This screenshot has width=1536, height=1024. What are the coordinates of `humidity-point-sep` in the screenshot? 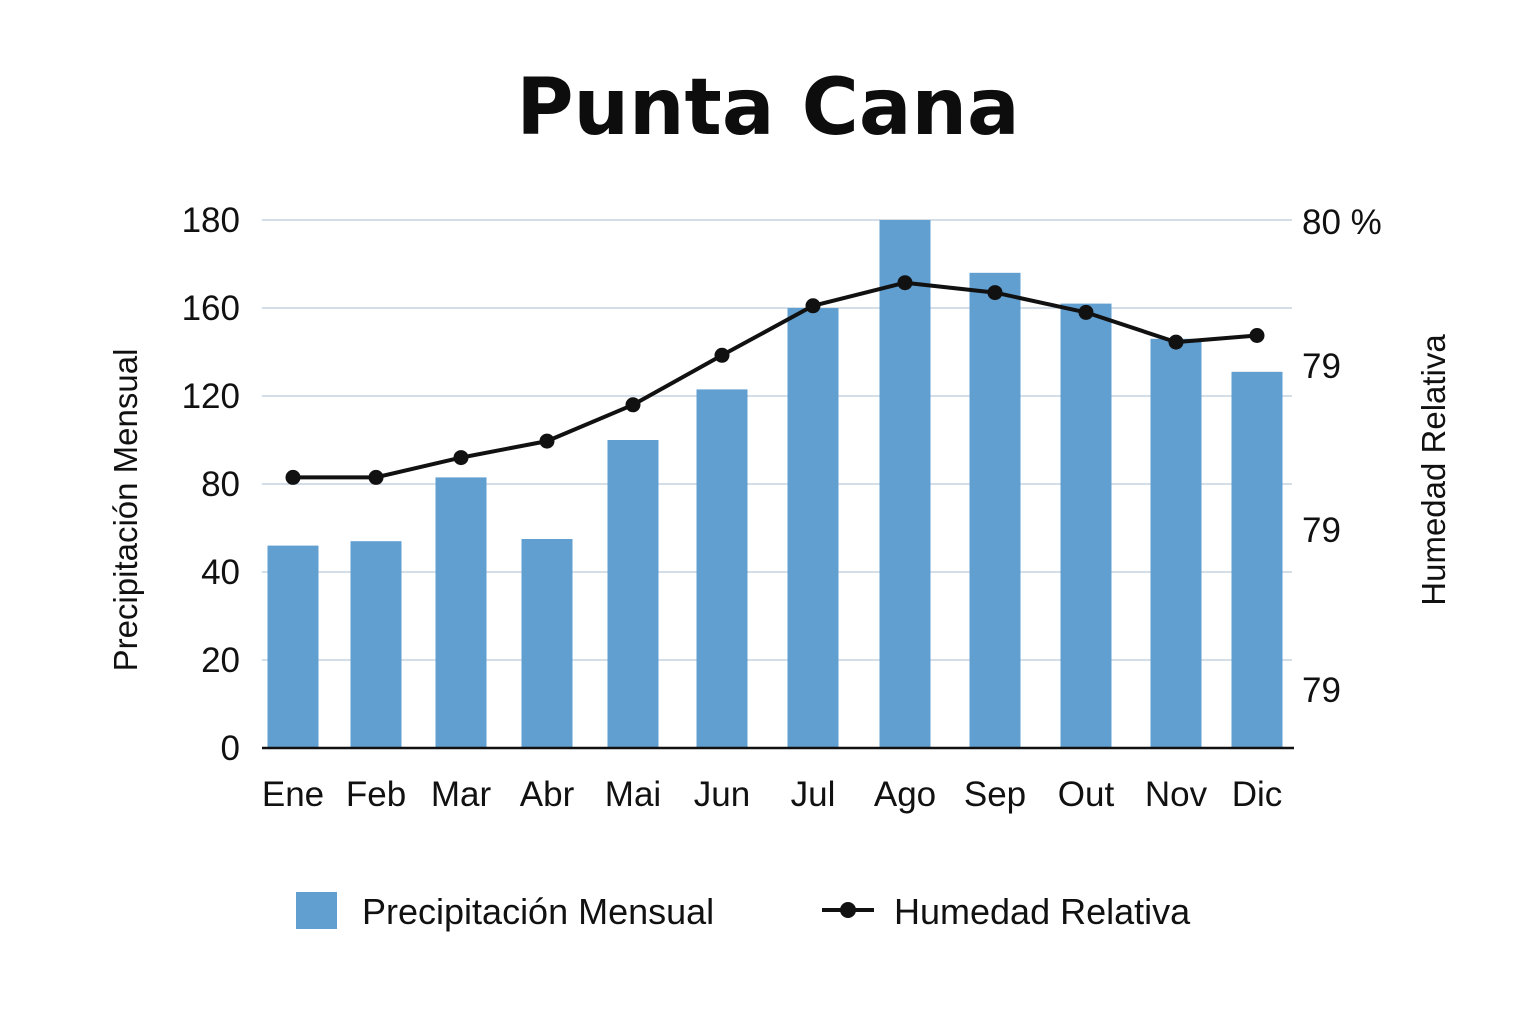 It's located at (995, 293).